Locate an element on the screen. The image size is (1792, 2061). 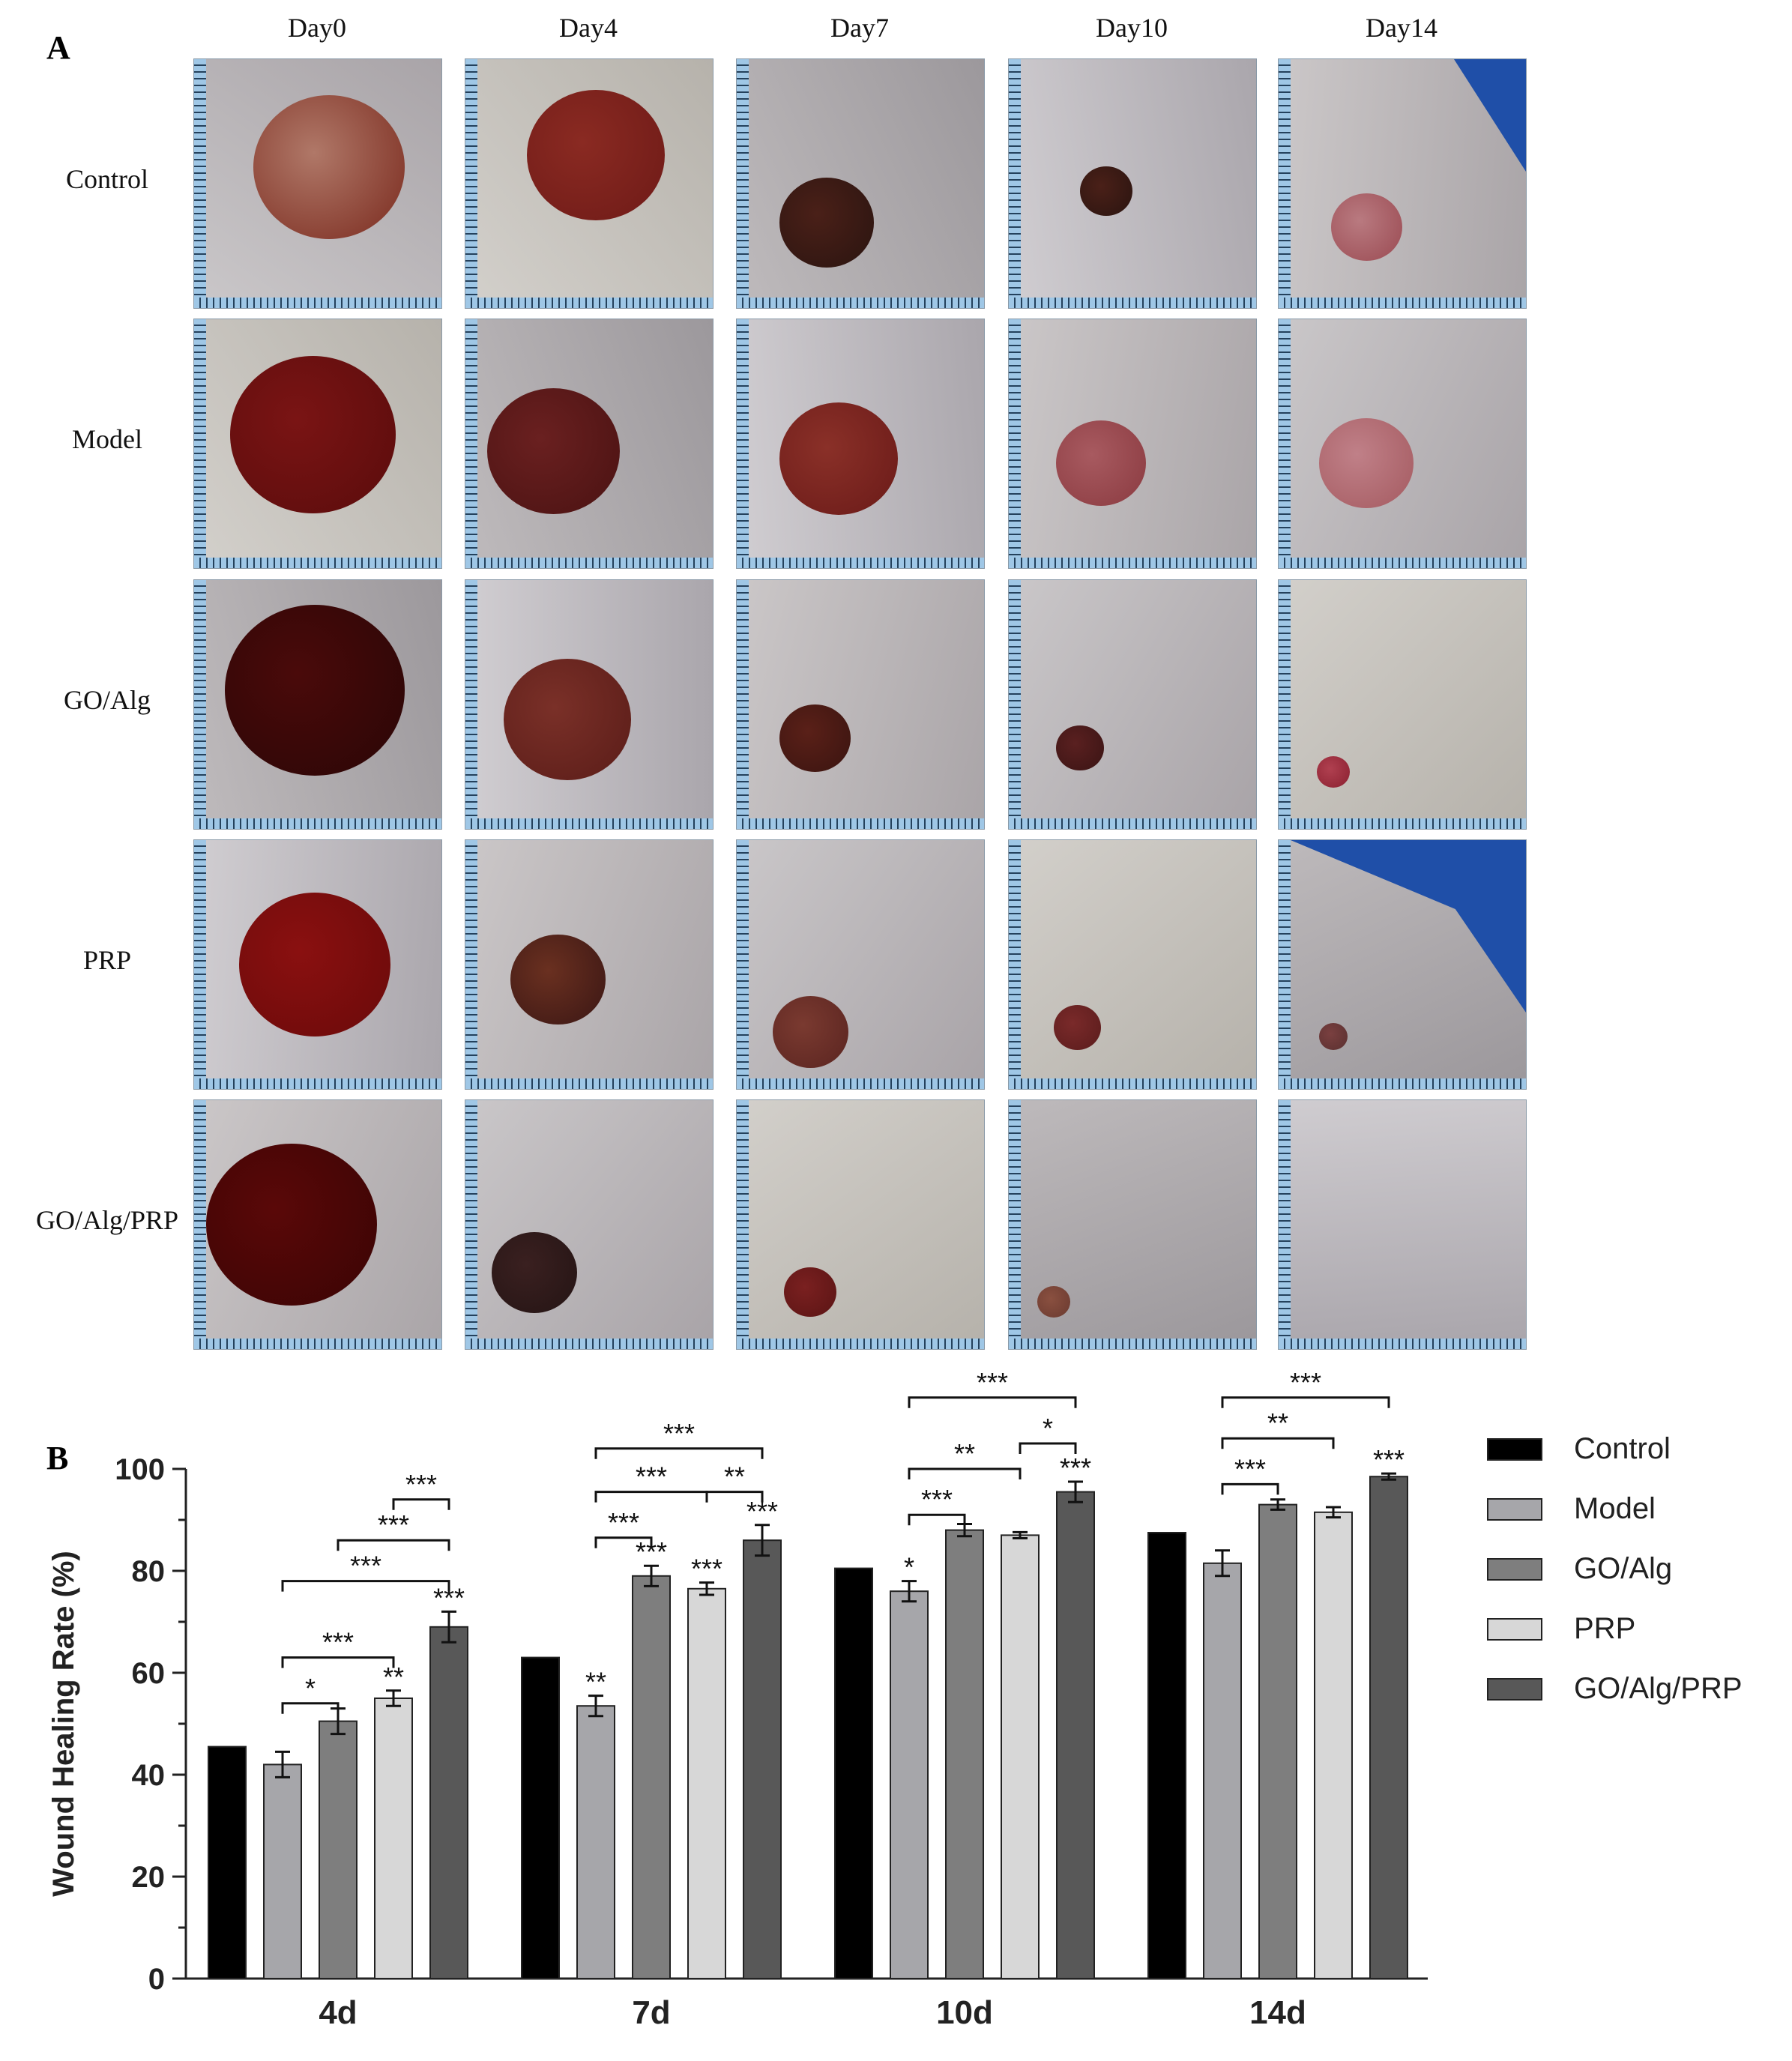
bar-go-alg-prp-10d is located at coordinates (1075, 1736).